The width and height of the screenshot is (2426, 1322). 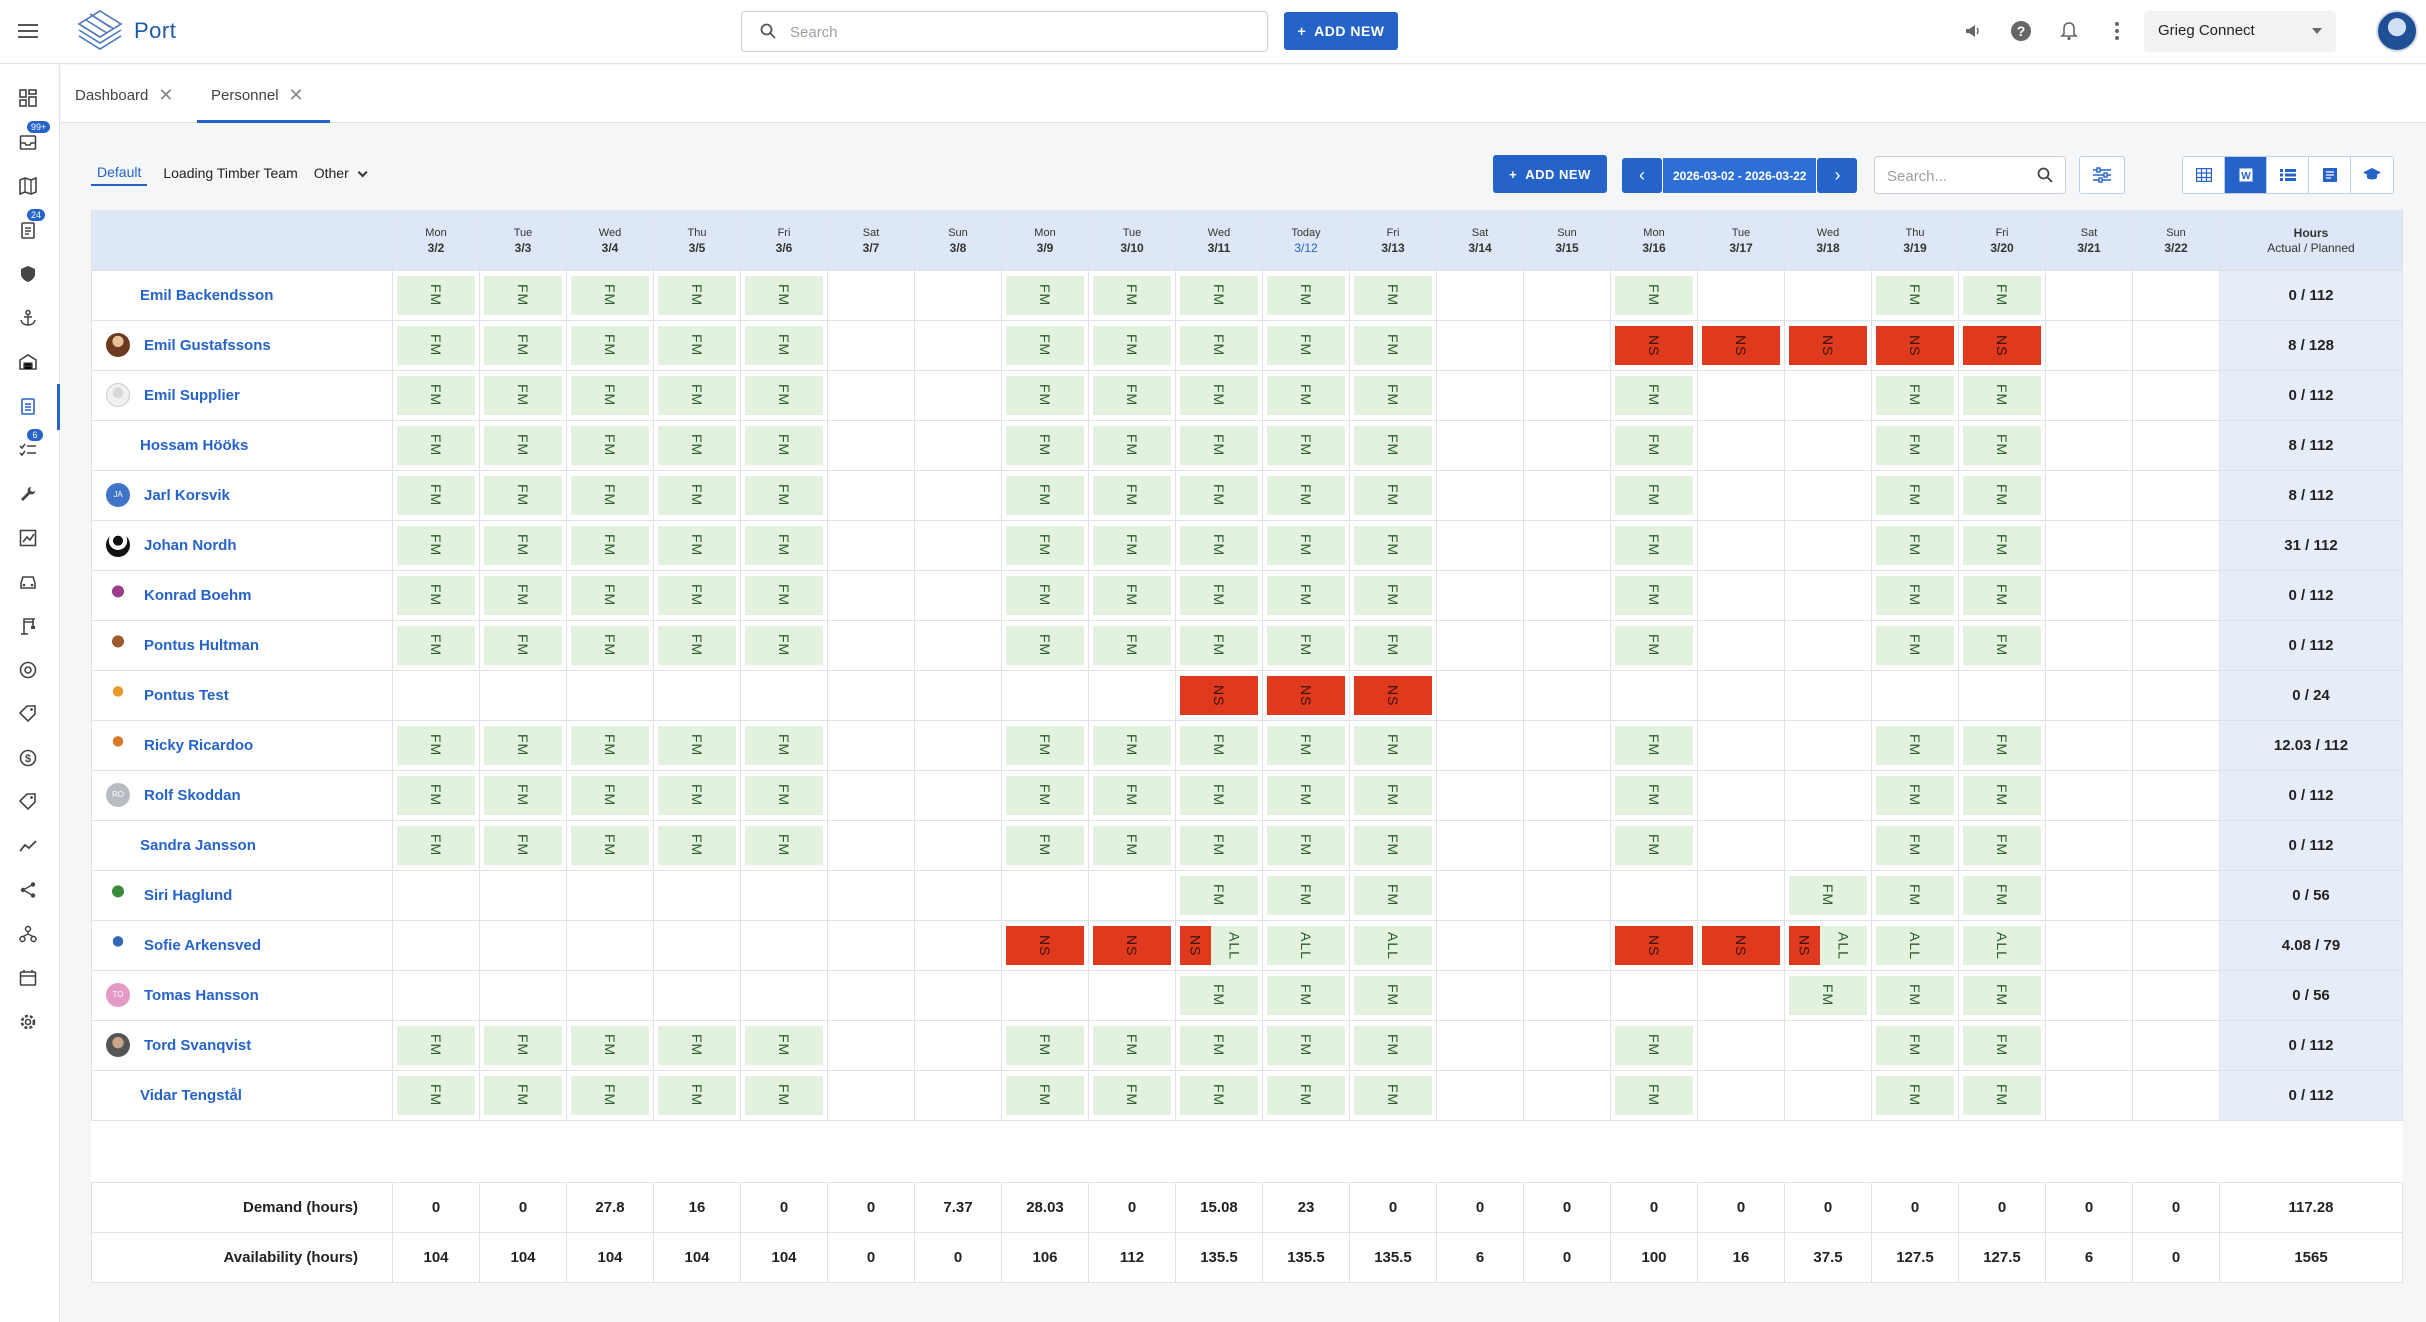 I want to click on map-icon, so click(x=28, y=186).